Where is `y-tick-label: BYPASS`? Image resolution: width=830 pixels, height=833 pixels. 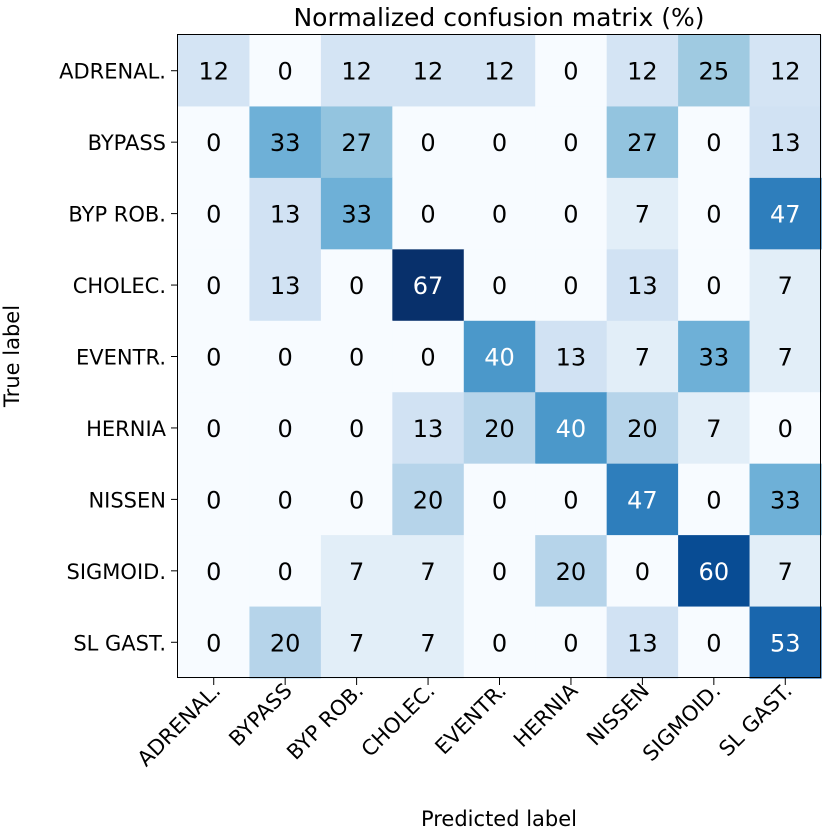
y-tick-label: BYPASS is located at coordinates (127, 143).